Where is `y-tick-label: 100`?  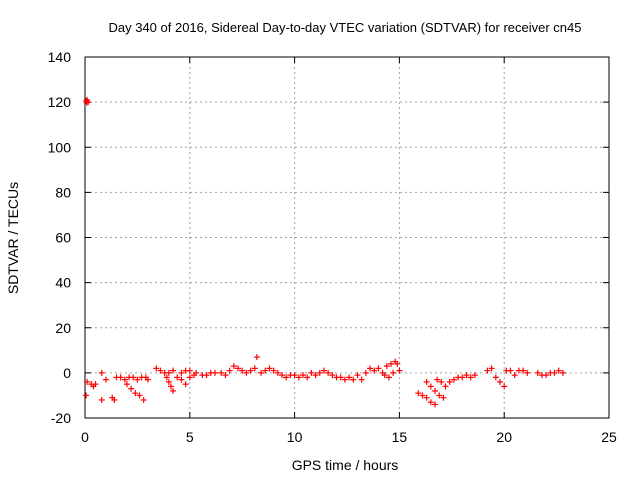
y-tick-label: 100 is located at coordinates (60, 147).